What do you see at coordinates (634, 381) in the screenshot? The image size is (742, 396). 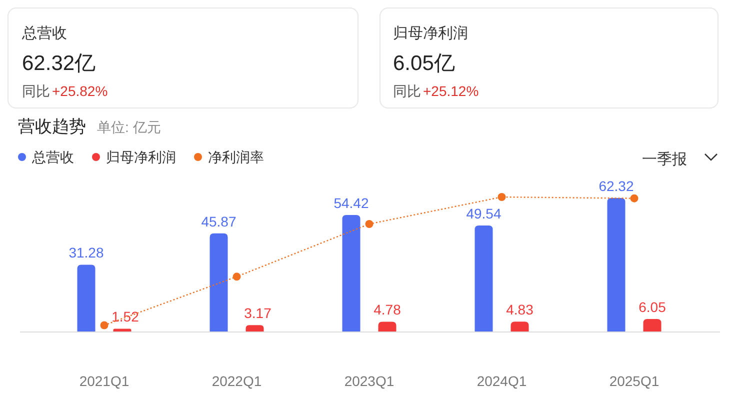 I see `x-tick-label: 2025Q1` at bounding box center [634, 381].